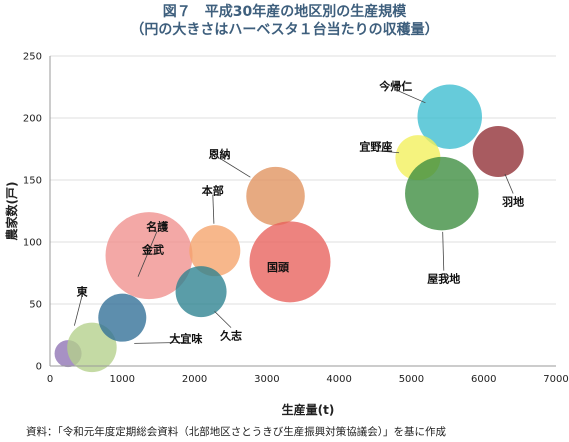 The image size is (569, 442). Describe the element at coordinates (338, 379) in the screenshot. I see `x-tick-label: 4000` at that location.